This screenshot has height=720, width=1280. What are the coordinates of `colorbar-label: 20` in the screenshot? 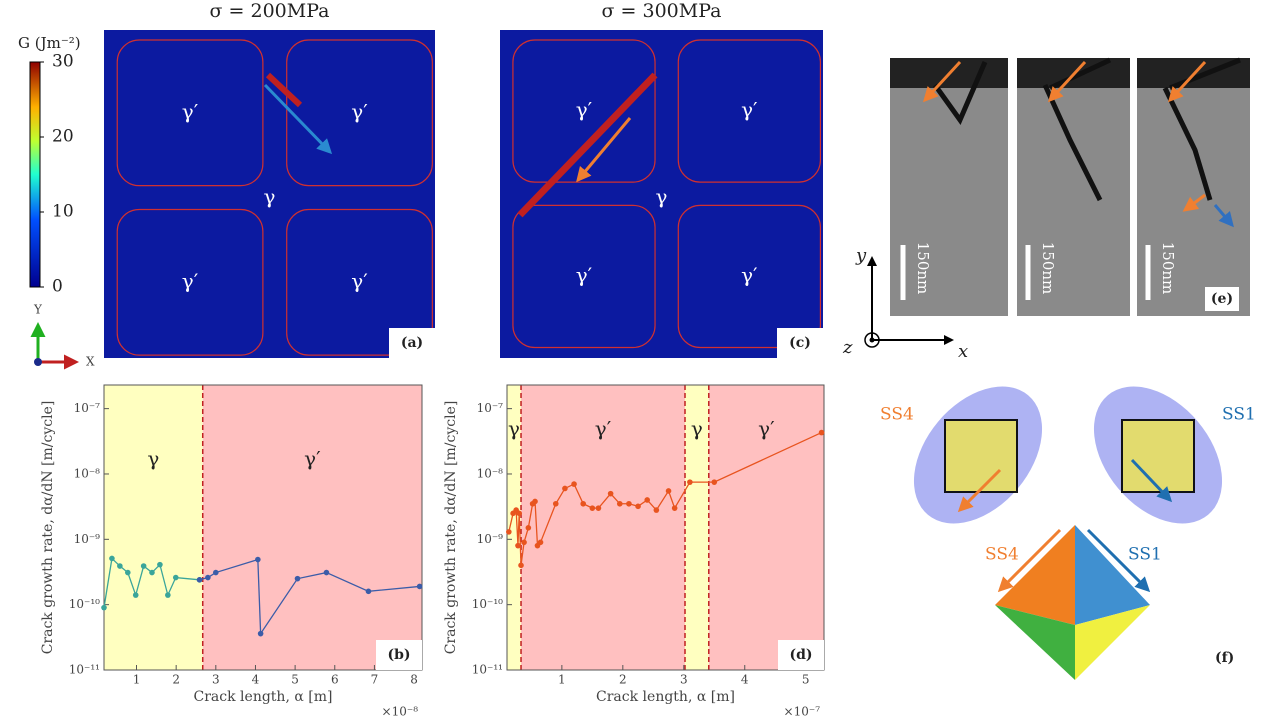 It's located at (63, 137).